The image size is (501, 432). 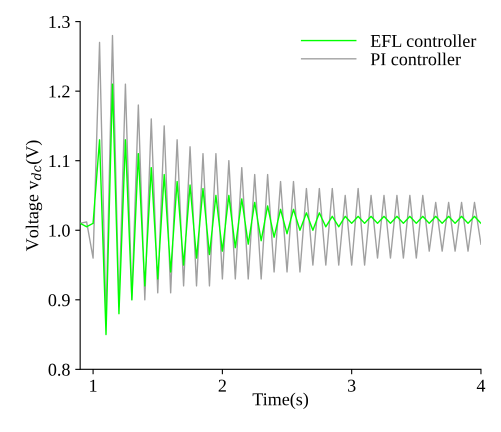 What do you see at coordinates (415, 59) in the screenshot?
I see `legend-label: PI controller` at bounding box center [415, 59].